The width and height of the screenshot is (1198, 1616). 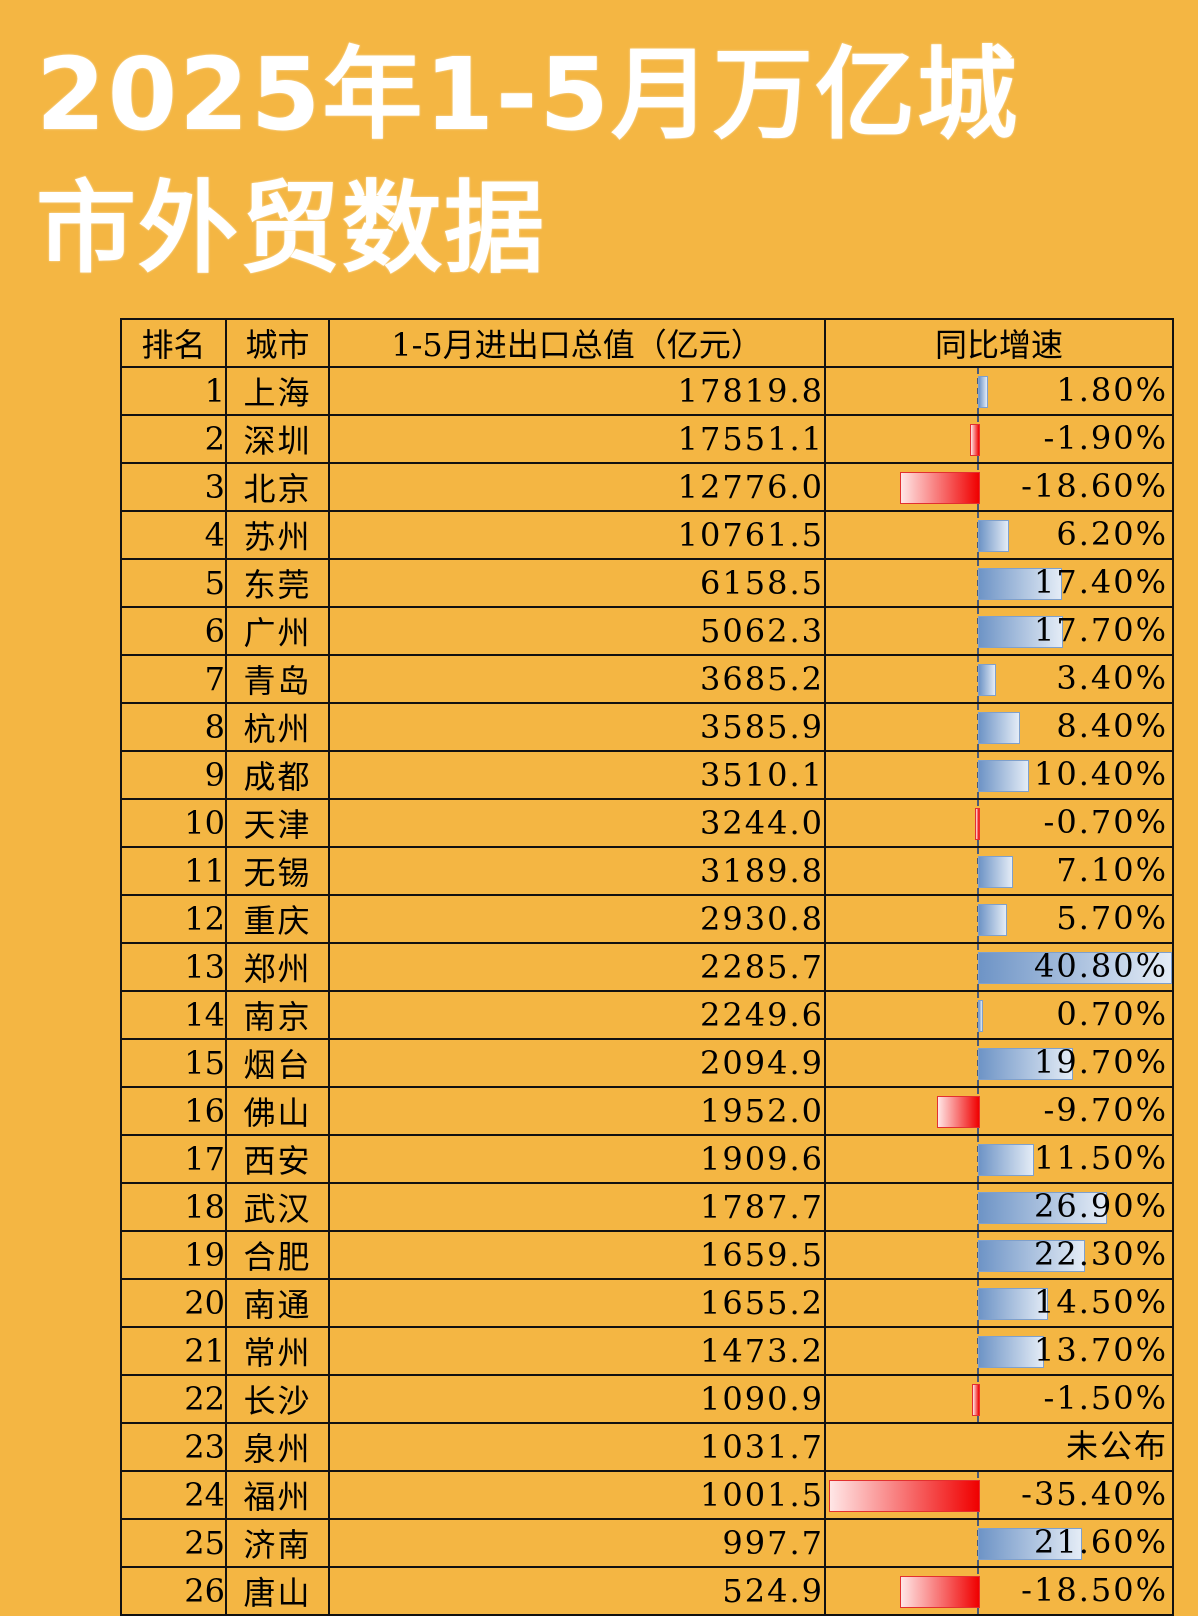 I want to click on cell-city: 北京, so click(x=277, y=487).